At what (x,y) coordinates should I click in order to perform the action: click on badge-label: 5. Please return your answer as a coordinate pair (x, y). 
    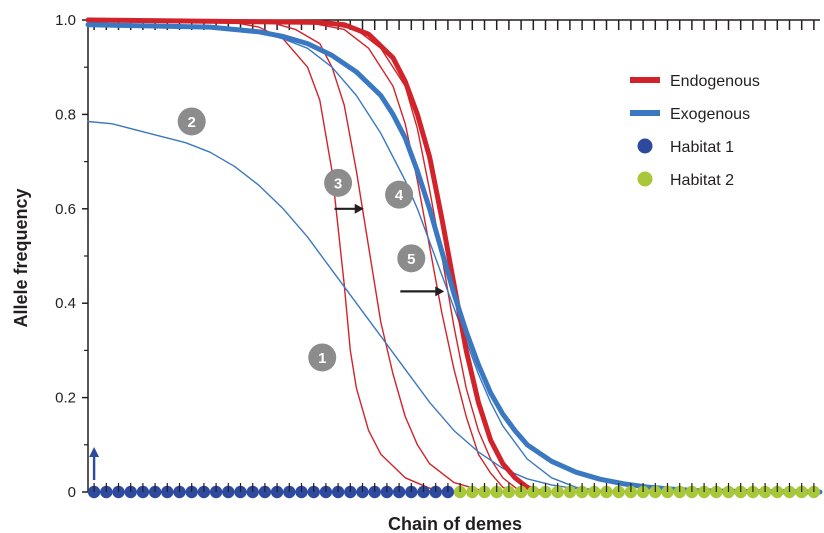
    Looking at the image, I should click on (411, 259).